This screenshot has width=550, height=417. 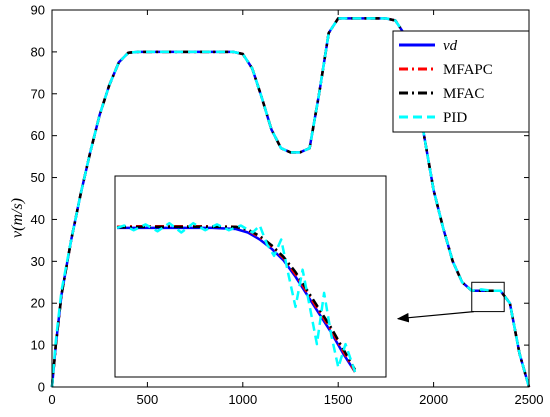 I want to click on y-axis-label: v(m/s), so click(x=17, y=218).